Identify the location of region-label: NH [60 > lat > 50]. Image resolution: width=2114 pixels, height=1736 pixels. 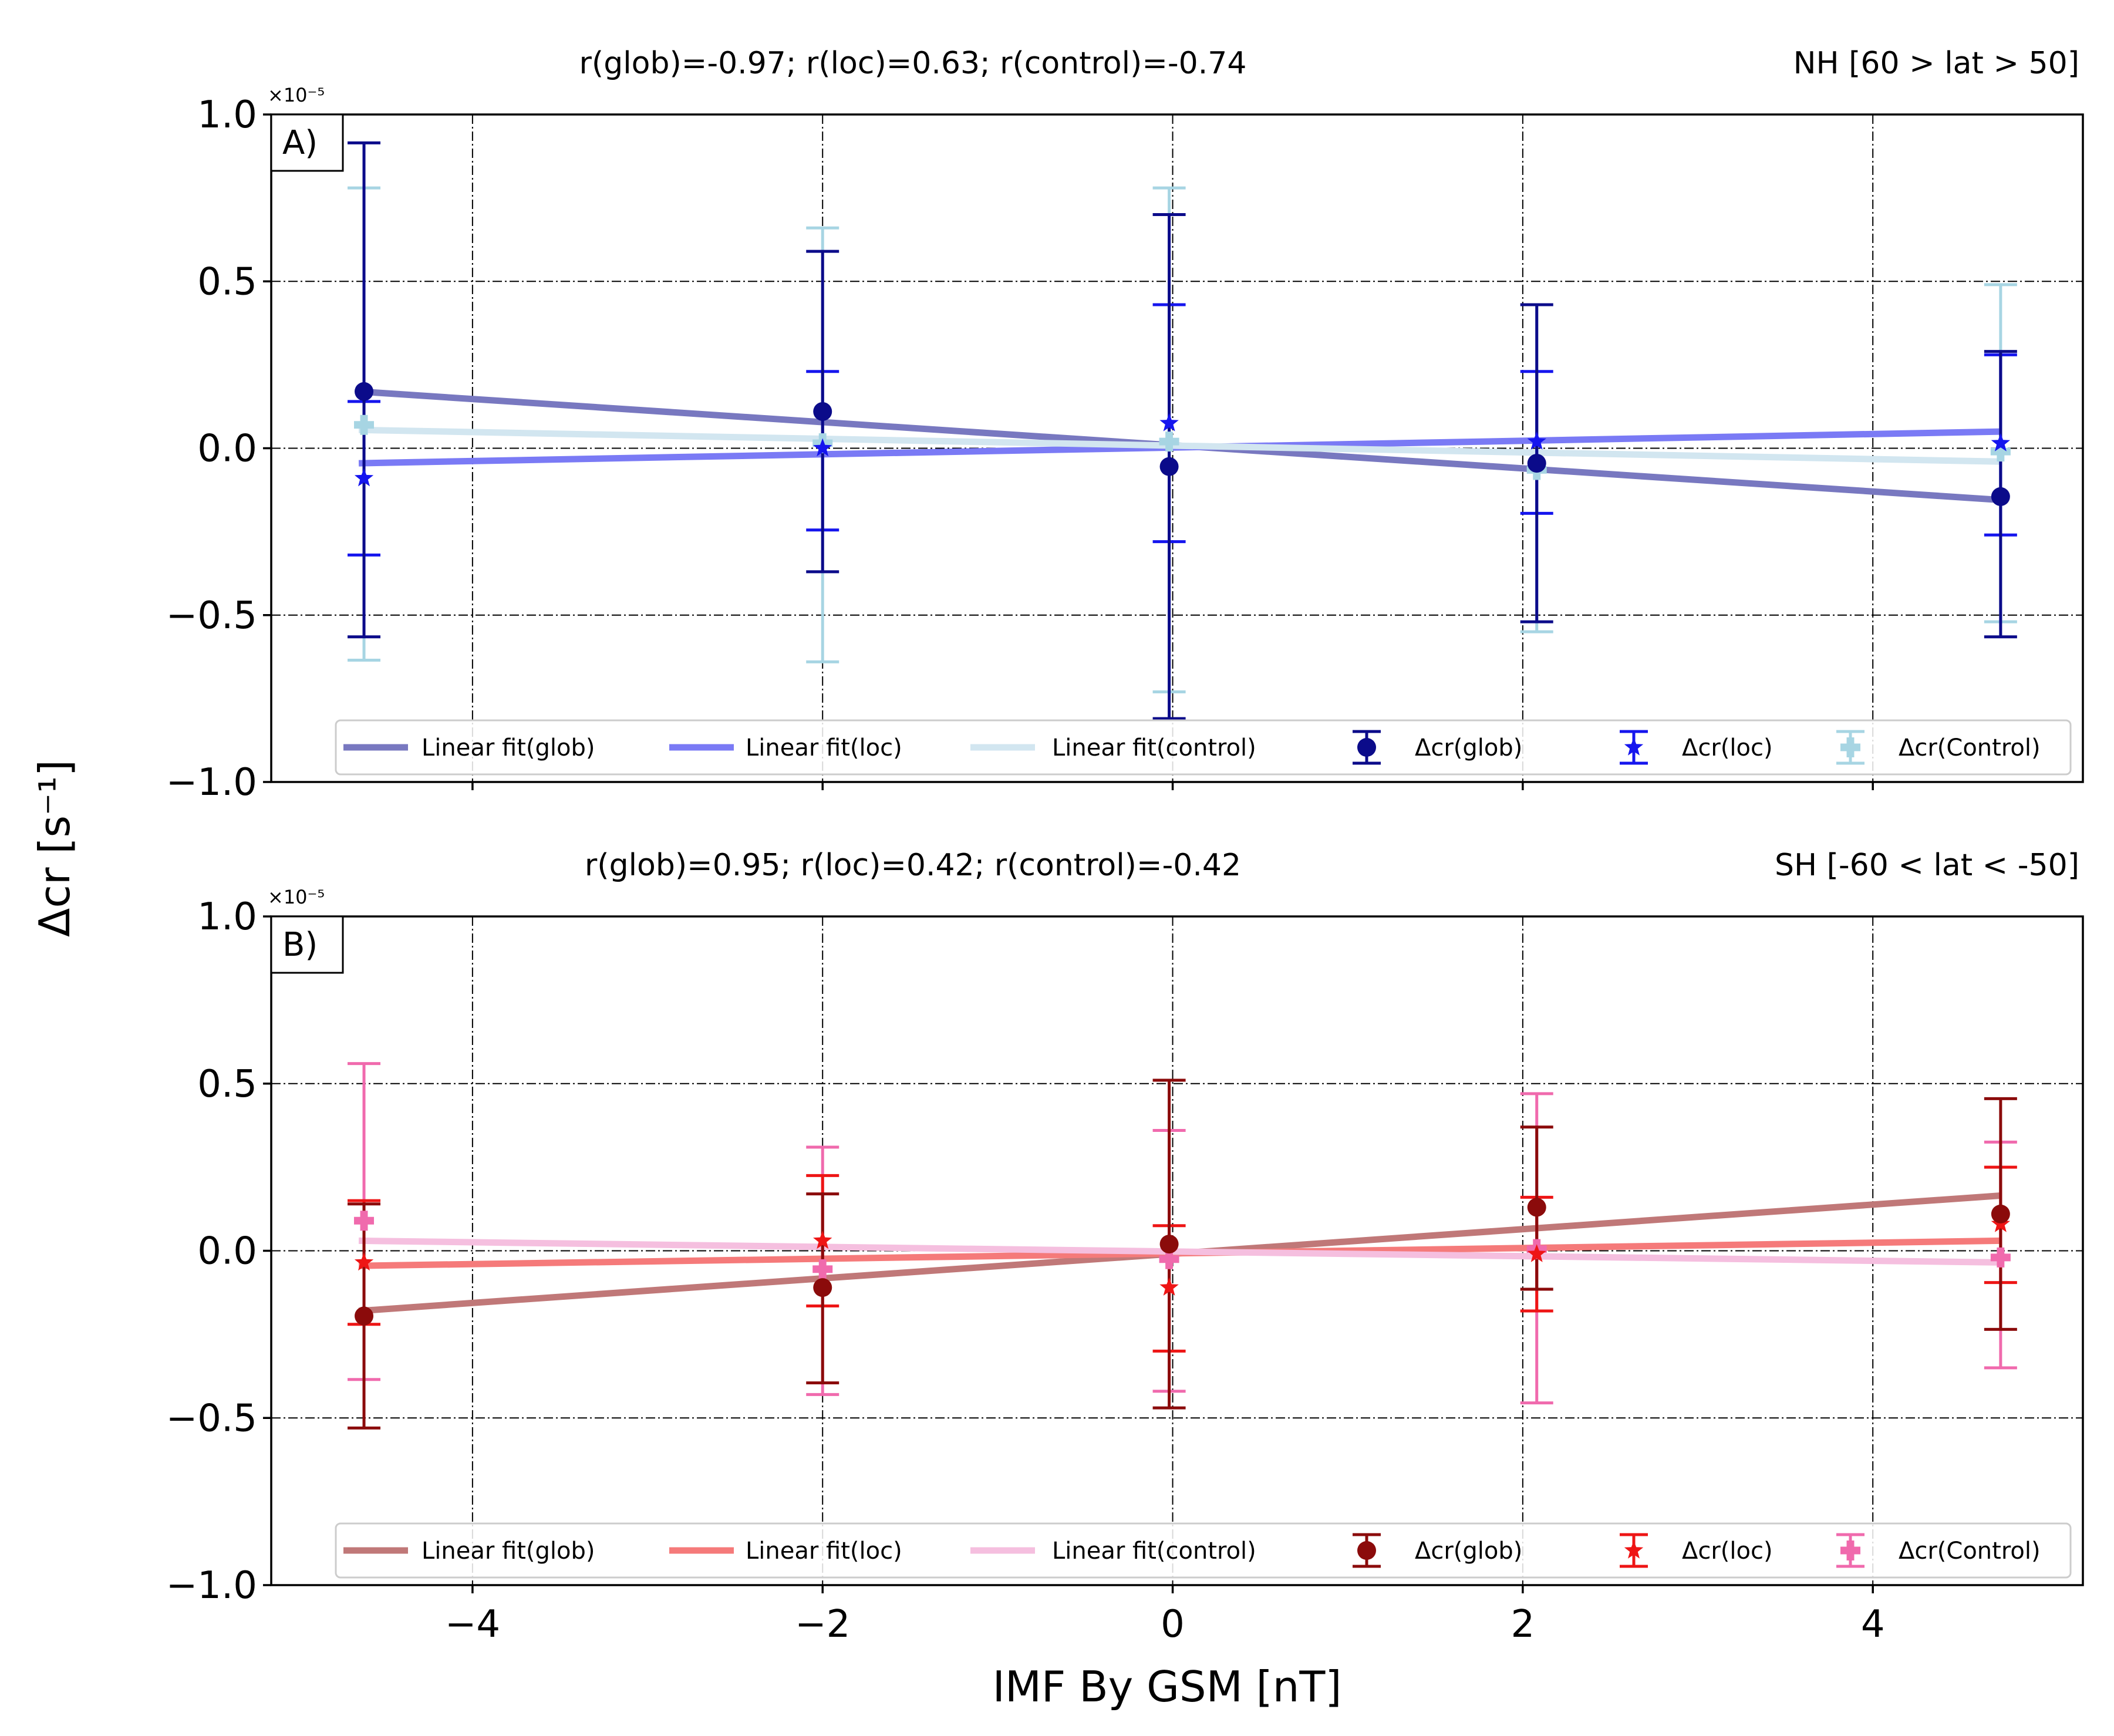
(1936, 63).